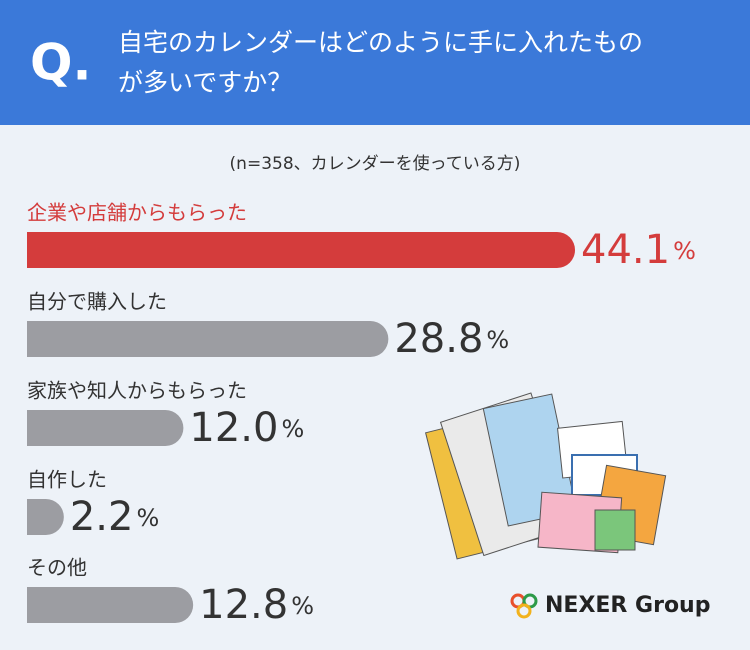 This screenshot has height=650, width=750. I want to click on value-number: 28.8, so click(438, 339).